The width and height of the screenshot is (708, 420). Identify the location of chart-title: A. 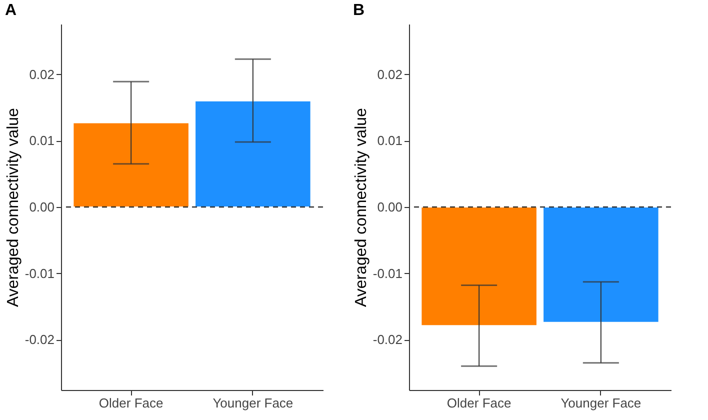
(11, 10).